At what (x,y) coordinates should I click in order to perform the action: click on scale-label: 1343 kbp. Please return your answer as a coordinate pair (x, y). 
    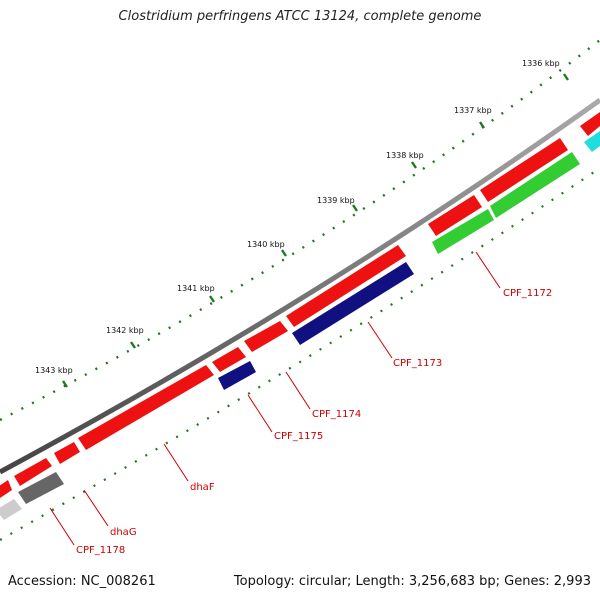
    Looking at the image, I should click on (54, 370).